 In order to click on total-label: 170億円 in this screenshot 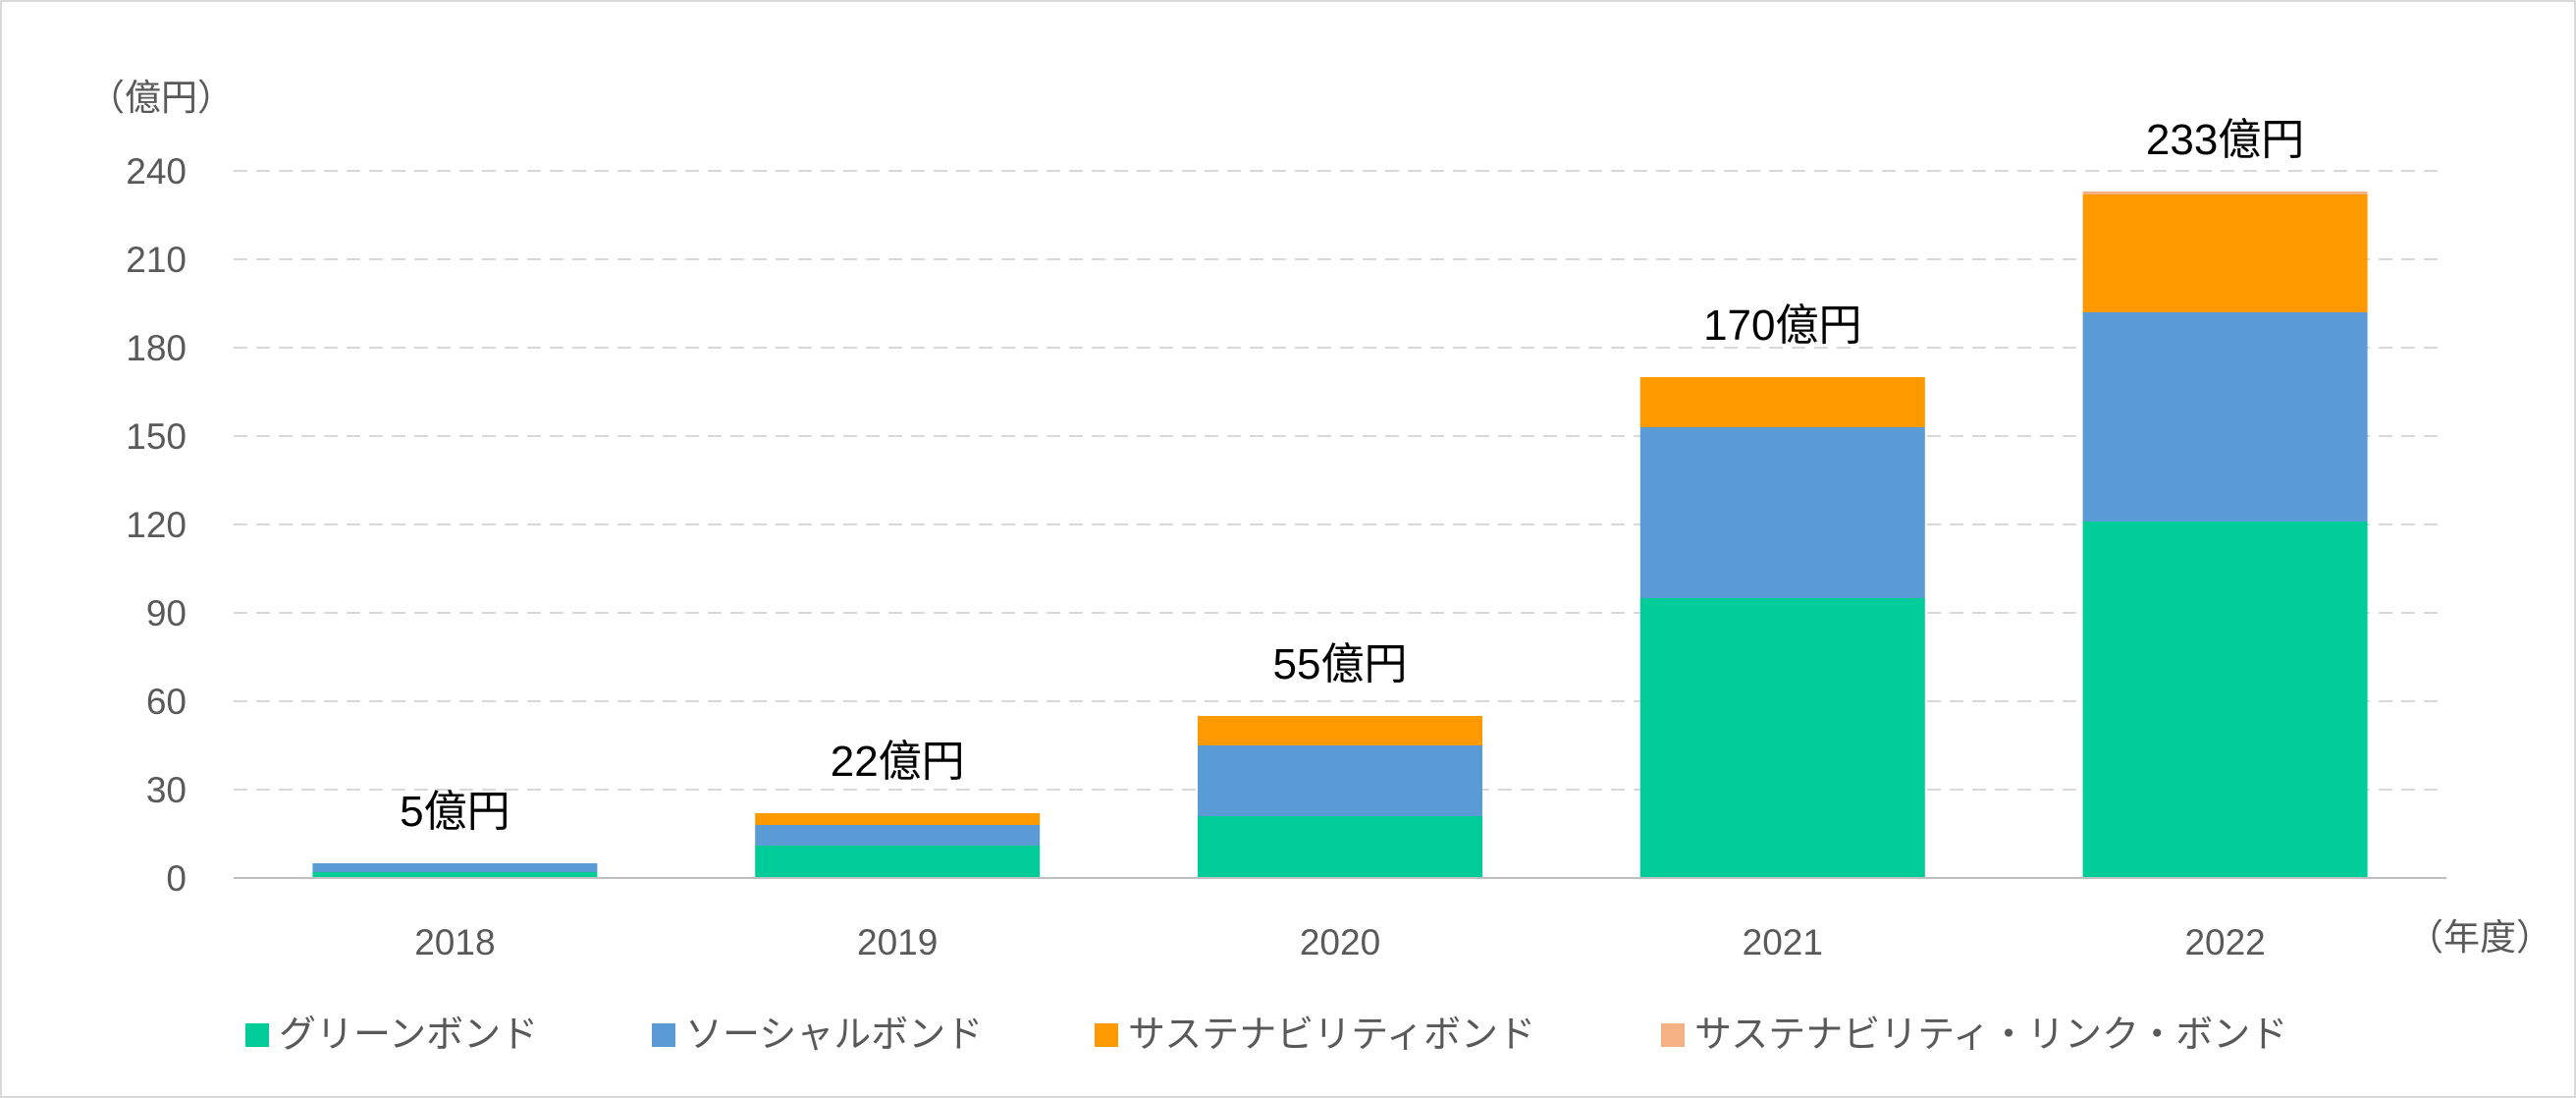, I will do `click(1782, 326)`.